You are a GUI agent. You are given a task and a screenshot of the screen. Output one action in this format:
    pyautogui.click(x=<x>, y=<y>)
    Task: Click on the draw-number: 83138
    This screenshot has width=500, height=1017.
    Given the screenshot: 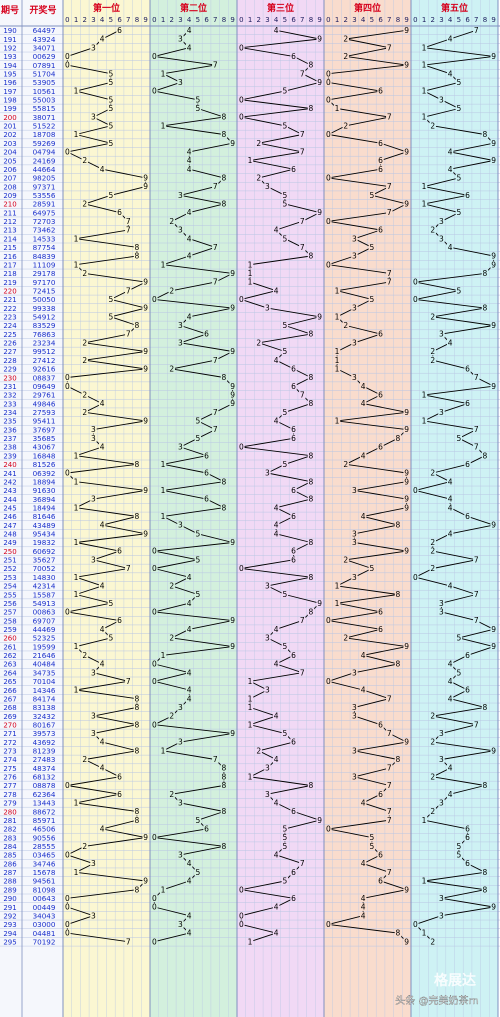 What is the action you would take?
    pyautogui.click(x=44, y=707)
    